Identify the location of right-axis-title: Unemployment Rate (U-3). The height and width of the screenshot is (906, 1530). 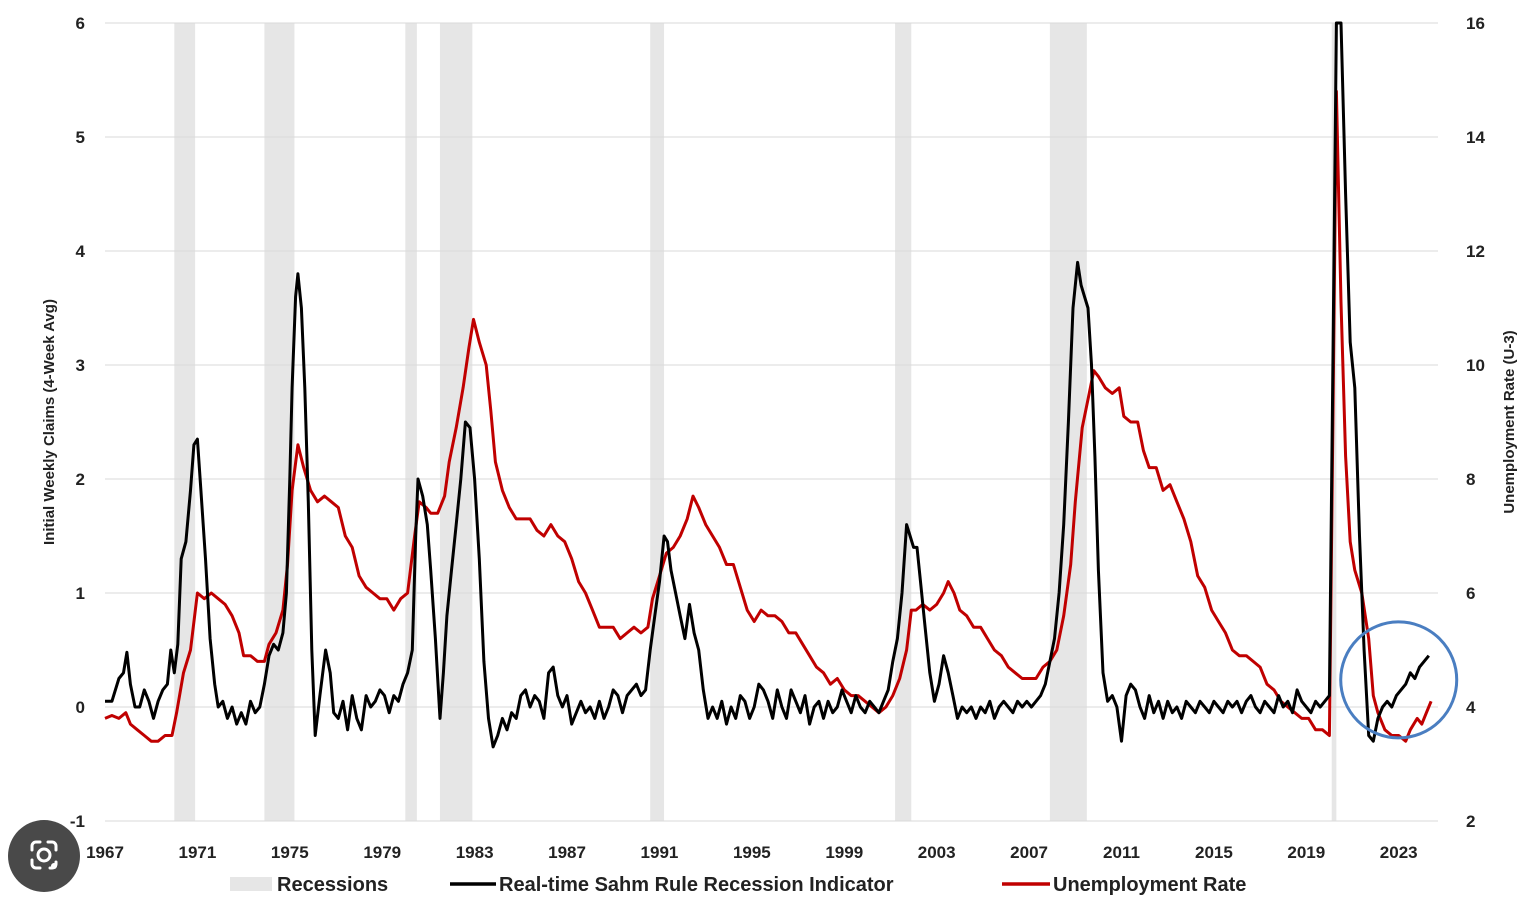
(1509, 421).